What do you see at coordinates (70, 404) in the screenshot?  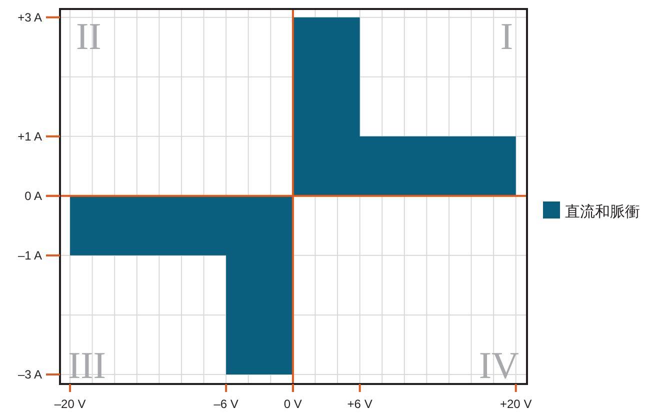 I see `x-tick-label: –20 V` at bounding box center [70, 404].